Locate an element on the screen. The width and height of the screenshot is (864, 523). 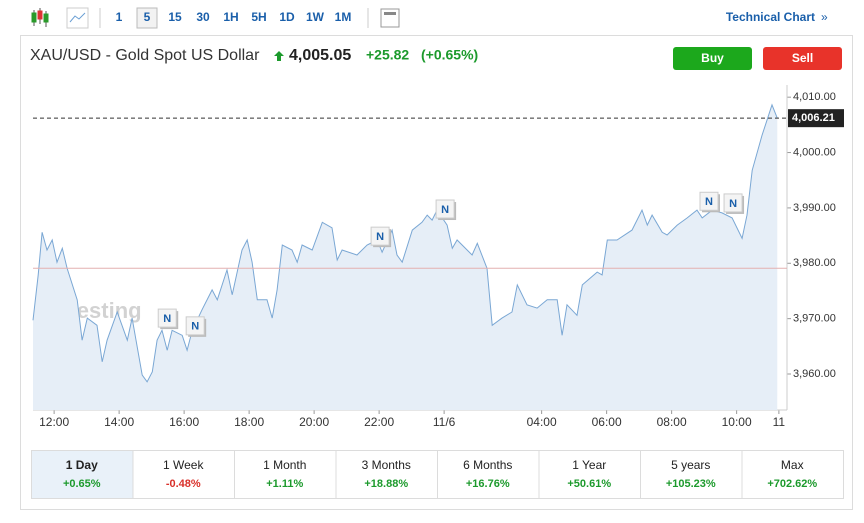
buy-button is located at coordinates (712, 58).